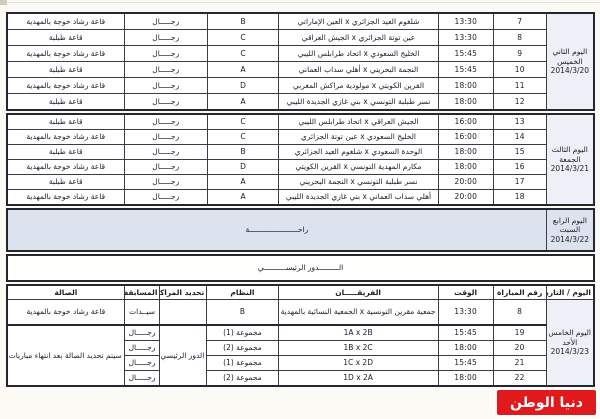 This screenshot has height=419, width=600. I want to click on main-round-banner: الـــــــــدور الرئيســــــــــي, so click(300, 268).